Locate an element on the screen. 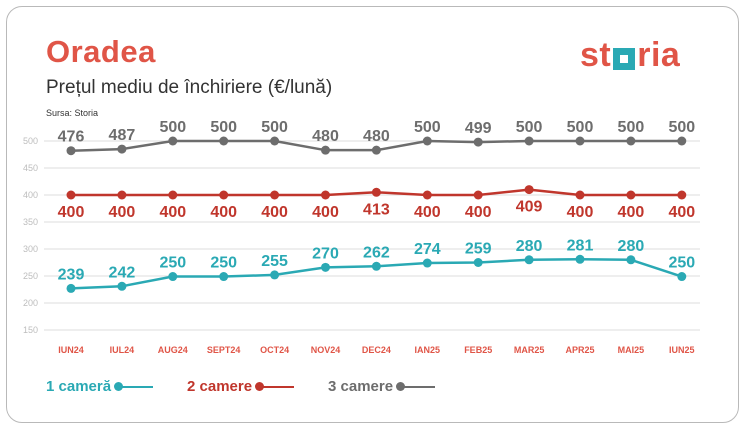 This screenshot has width=747, height=431. y-tick-label: 450 is located at coordinates (30, 168).